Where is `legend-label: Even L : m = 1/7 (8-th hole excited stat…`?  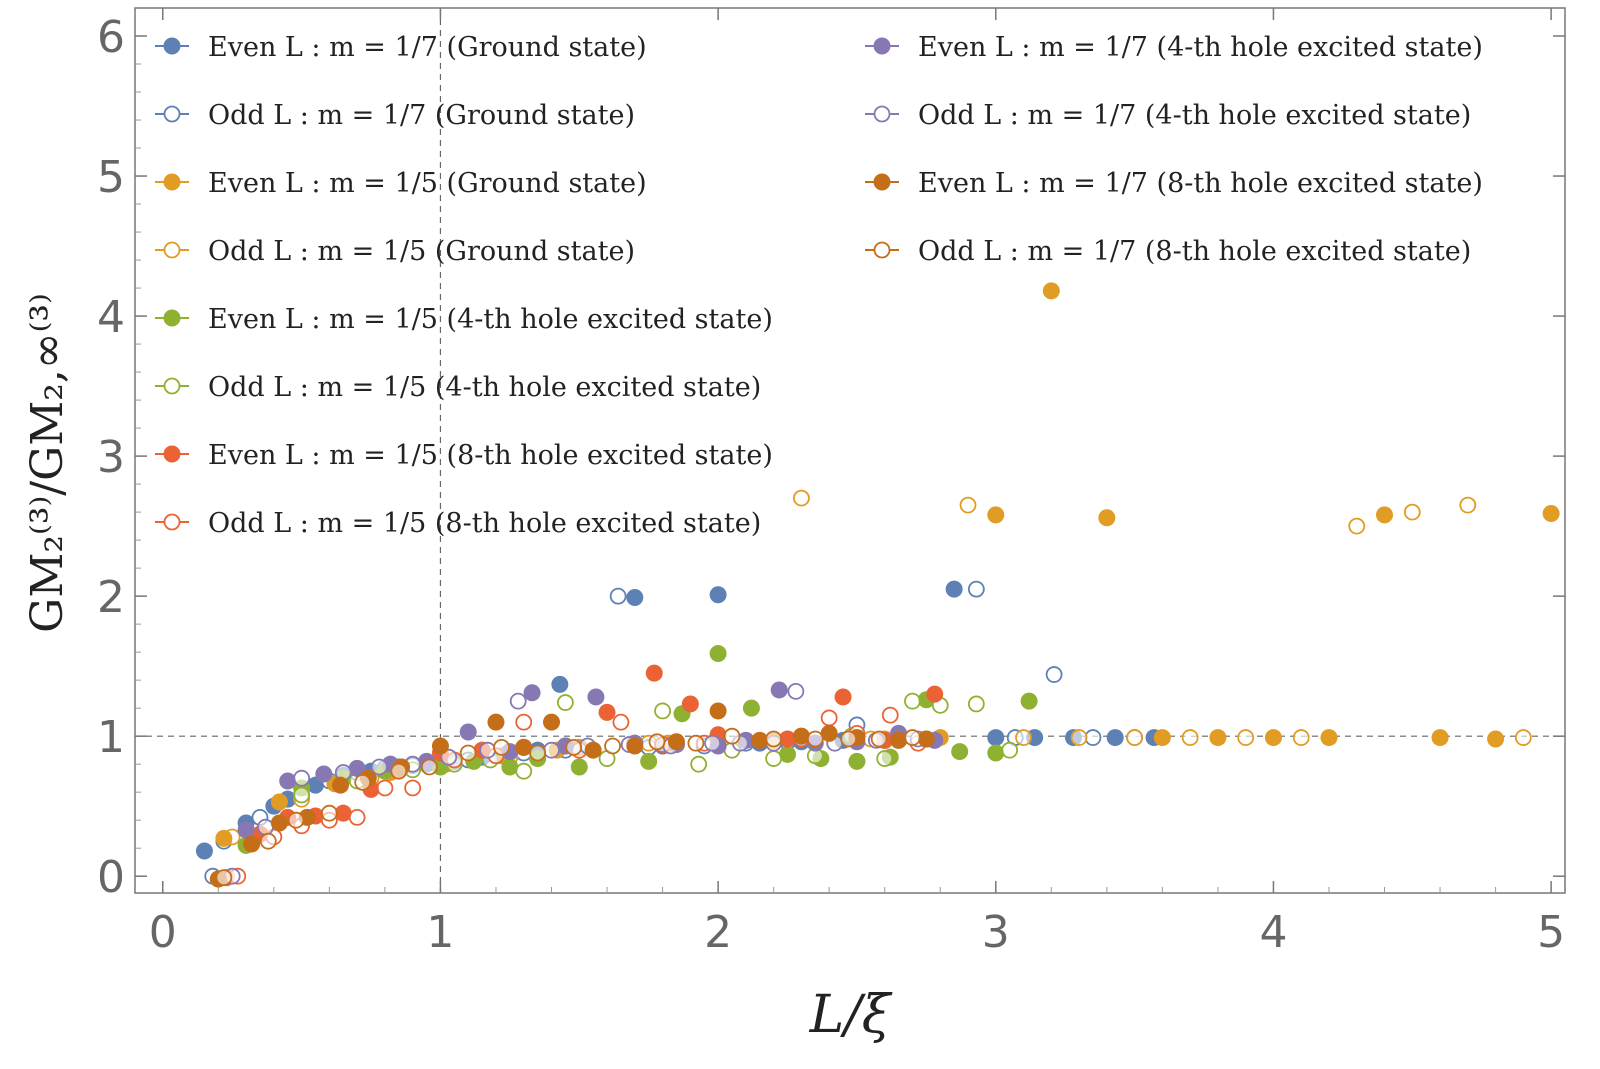 legend-label: Even L : m = 1/7 (8-th hole excited stat… is located at coordinates (1200, 183).